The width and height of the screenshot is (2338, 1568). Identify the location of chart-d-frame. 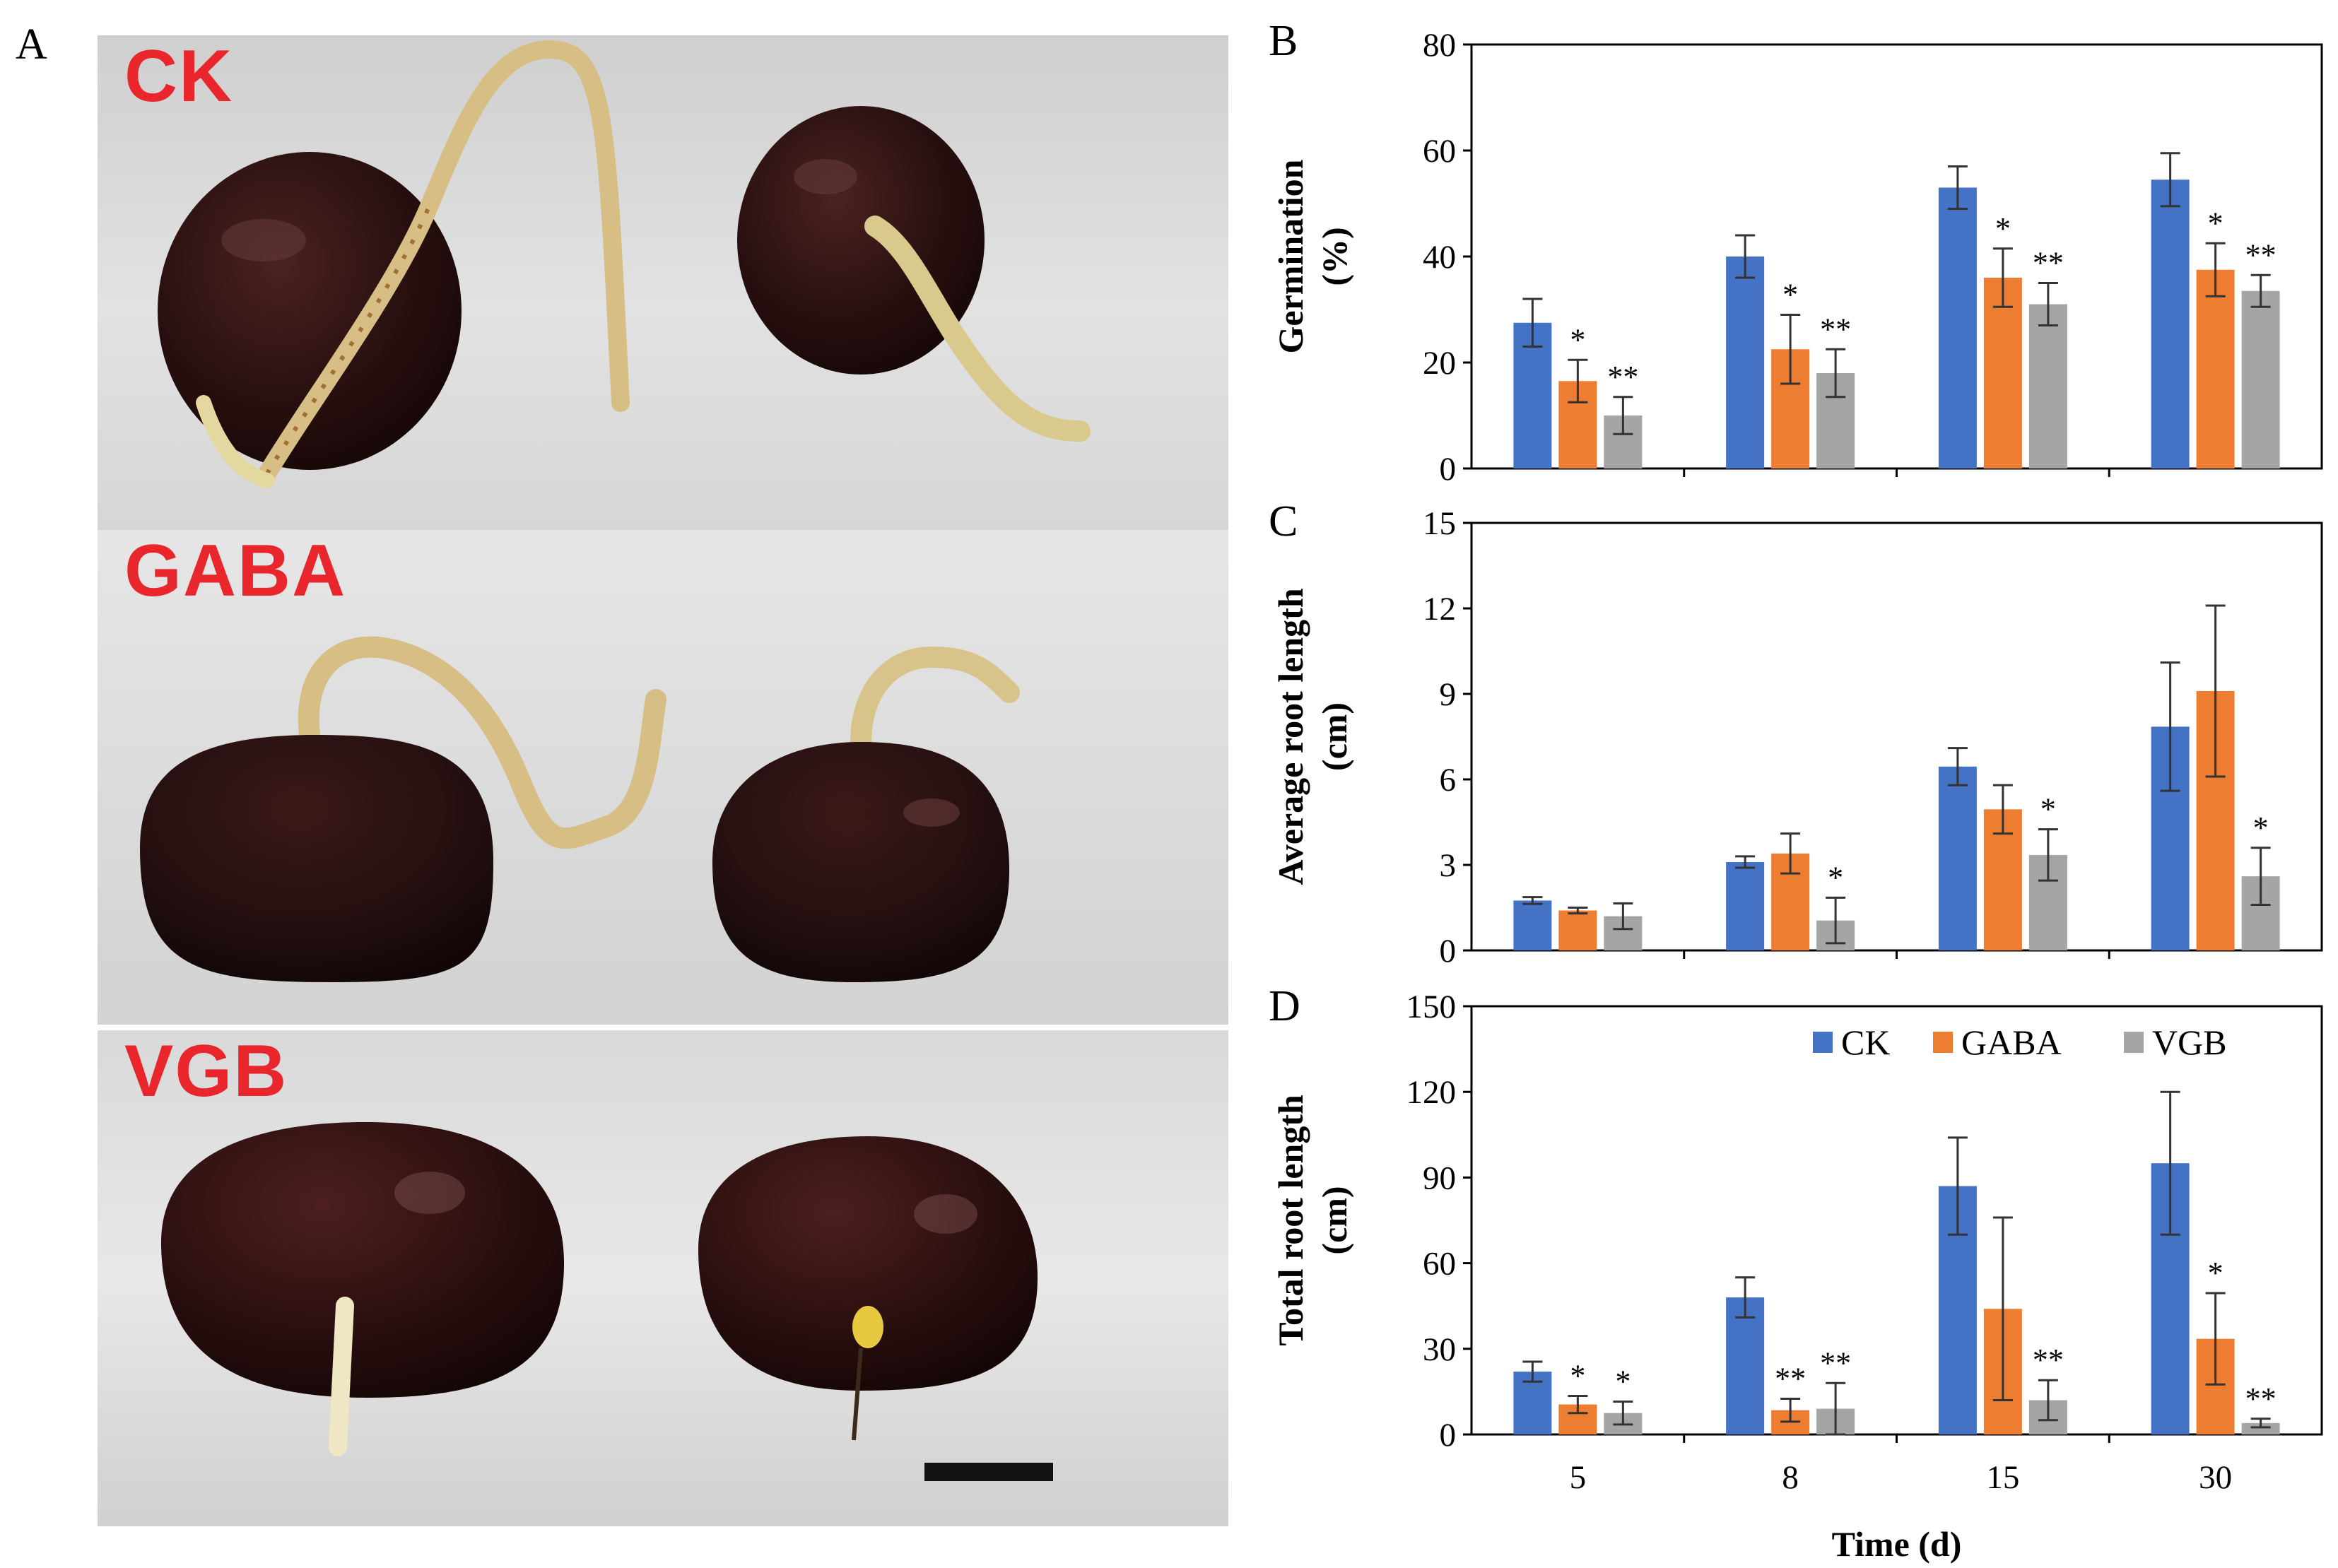
(1897, 1220).